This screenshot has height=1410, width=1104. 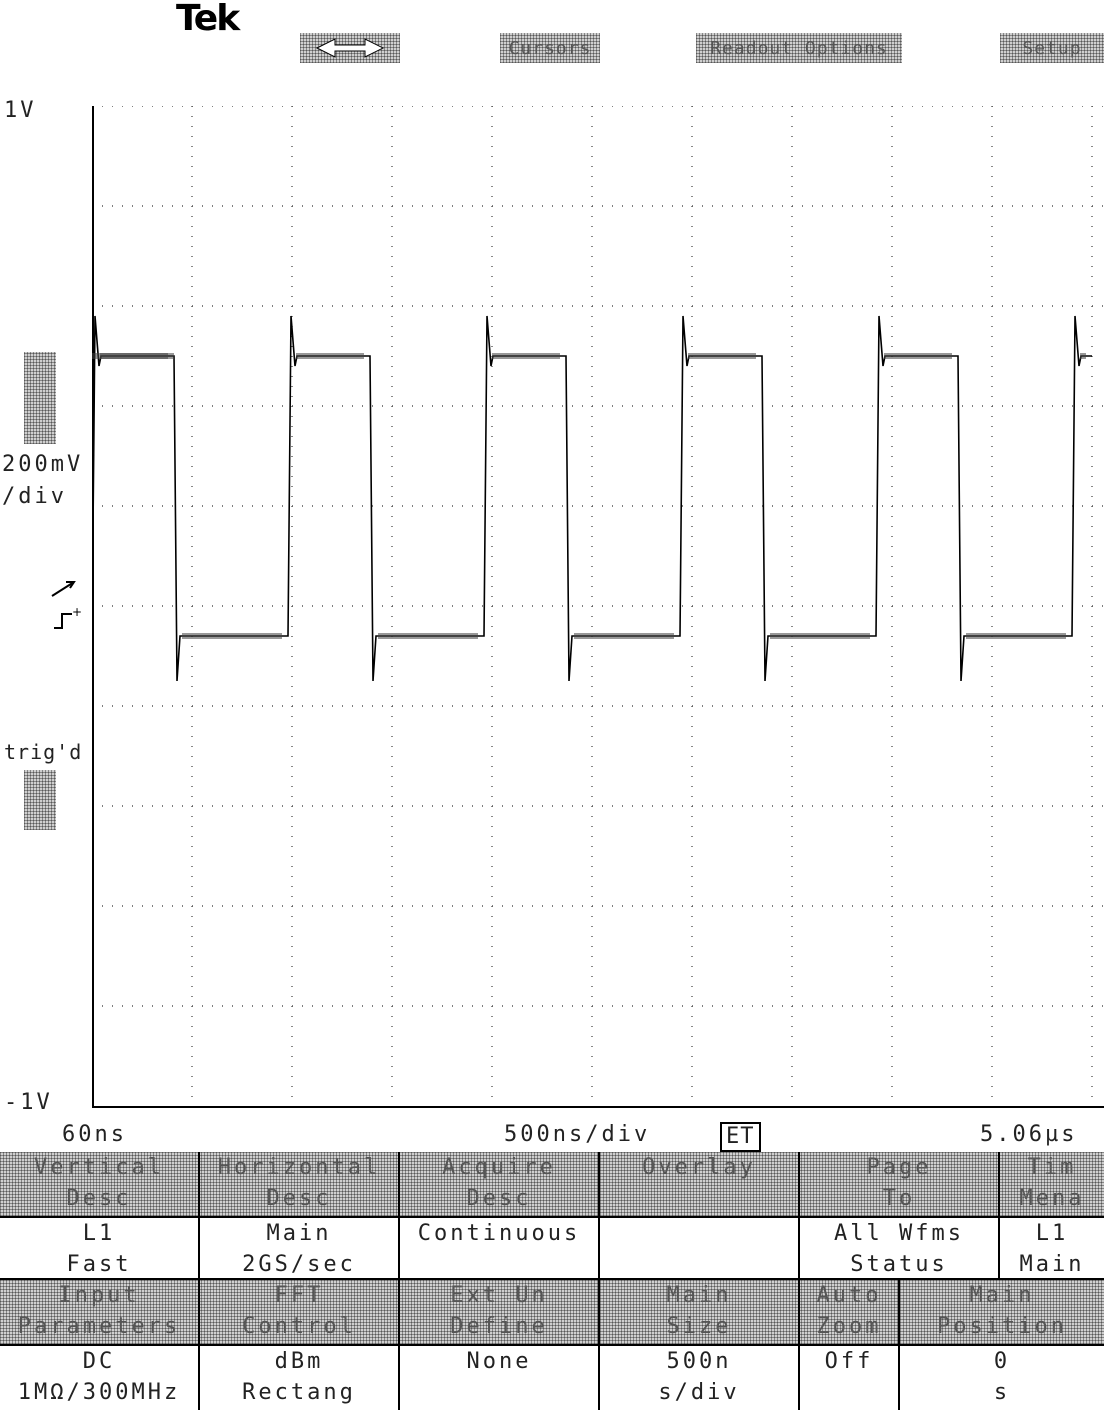 I want to click on ch-top-label: 1V, so click(x=20, y=110).